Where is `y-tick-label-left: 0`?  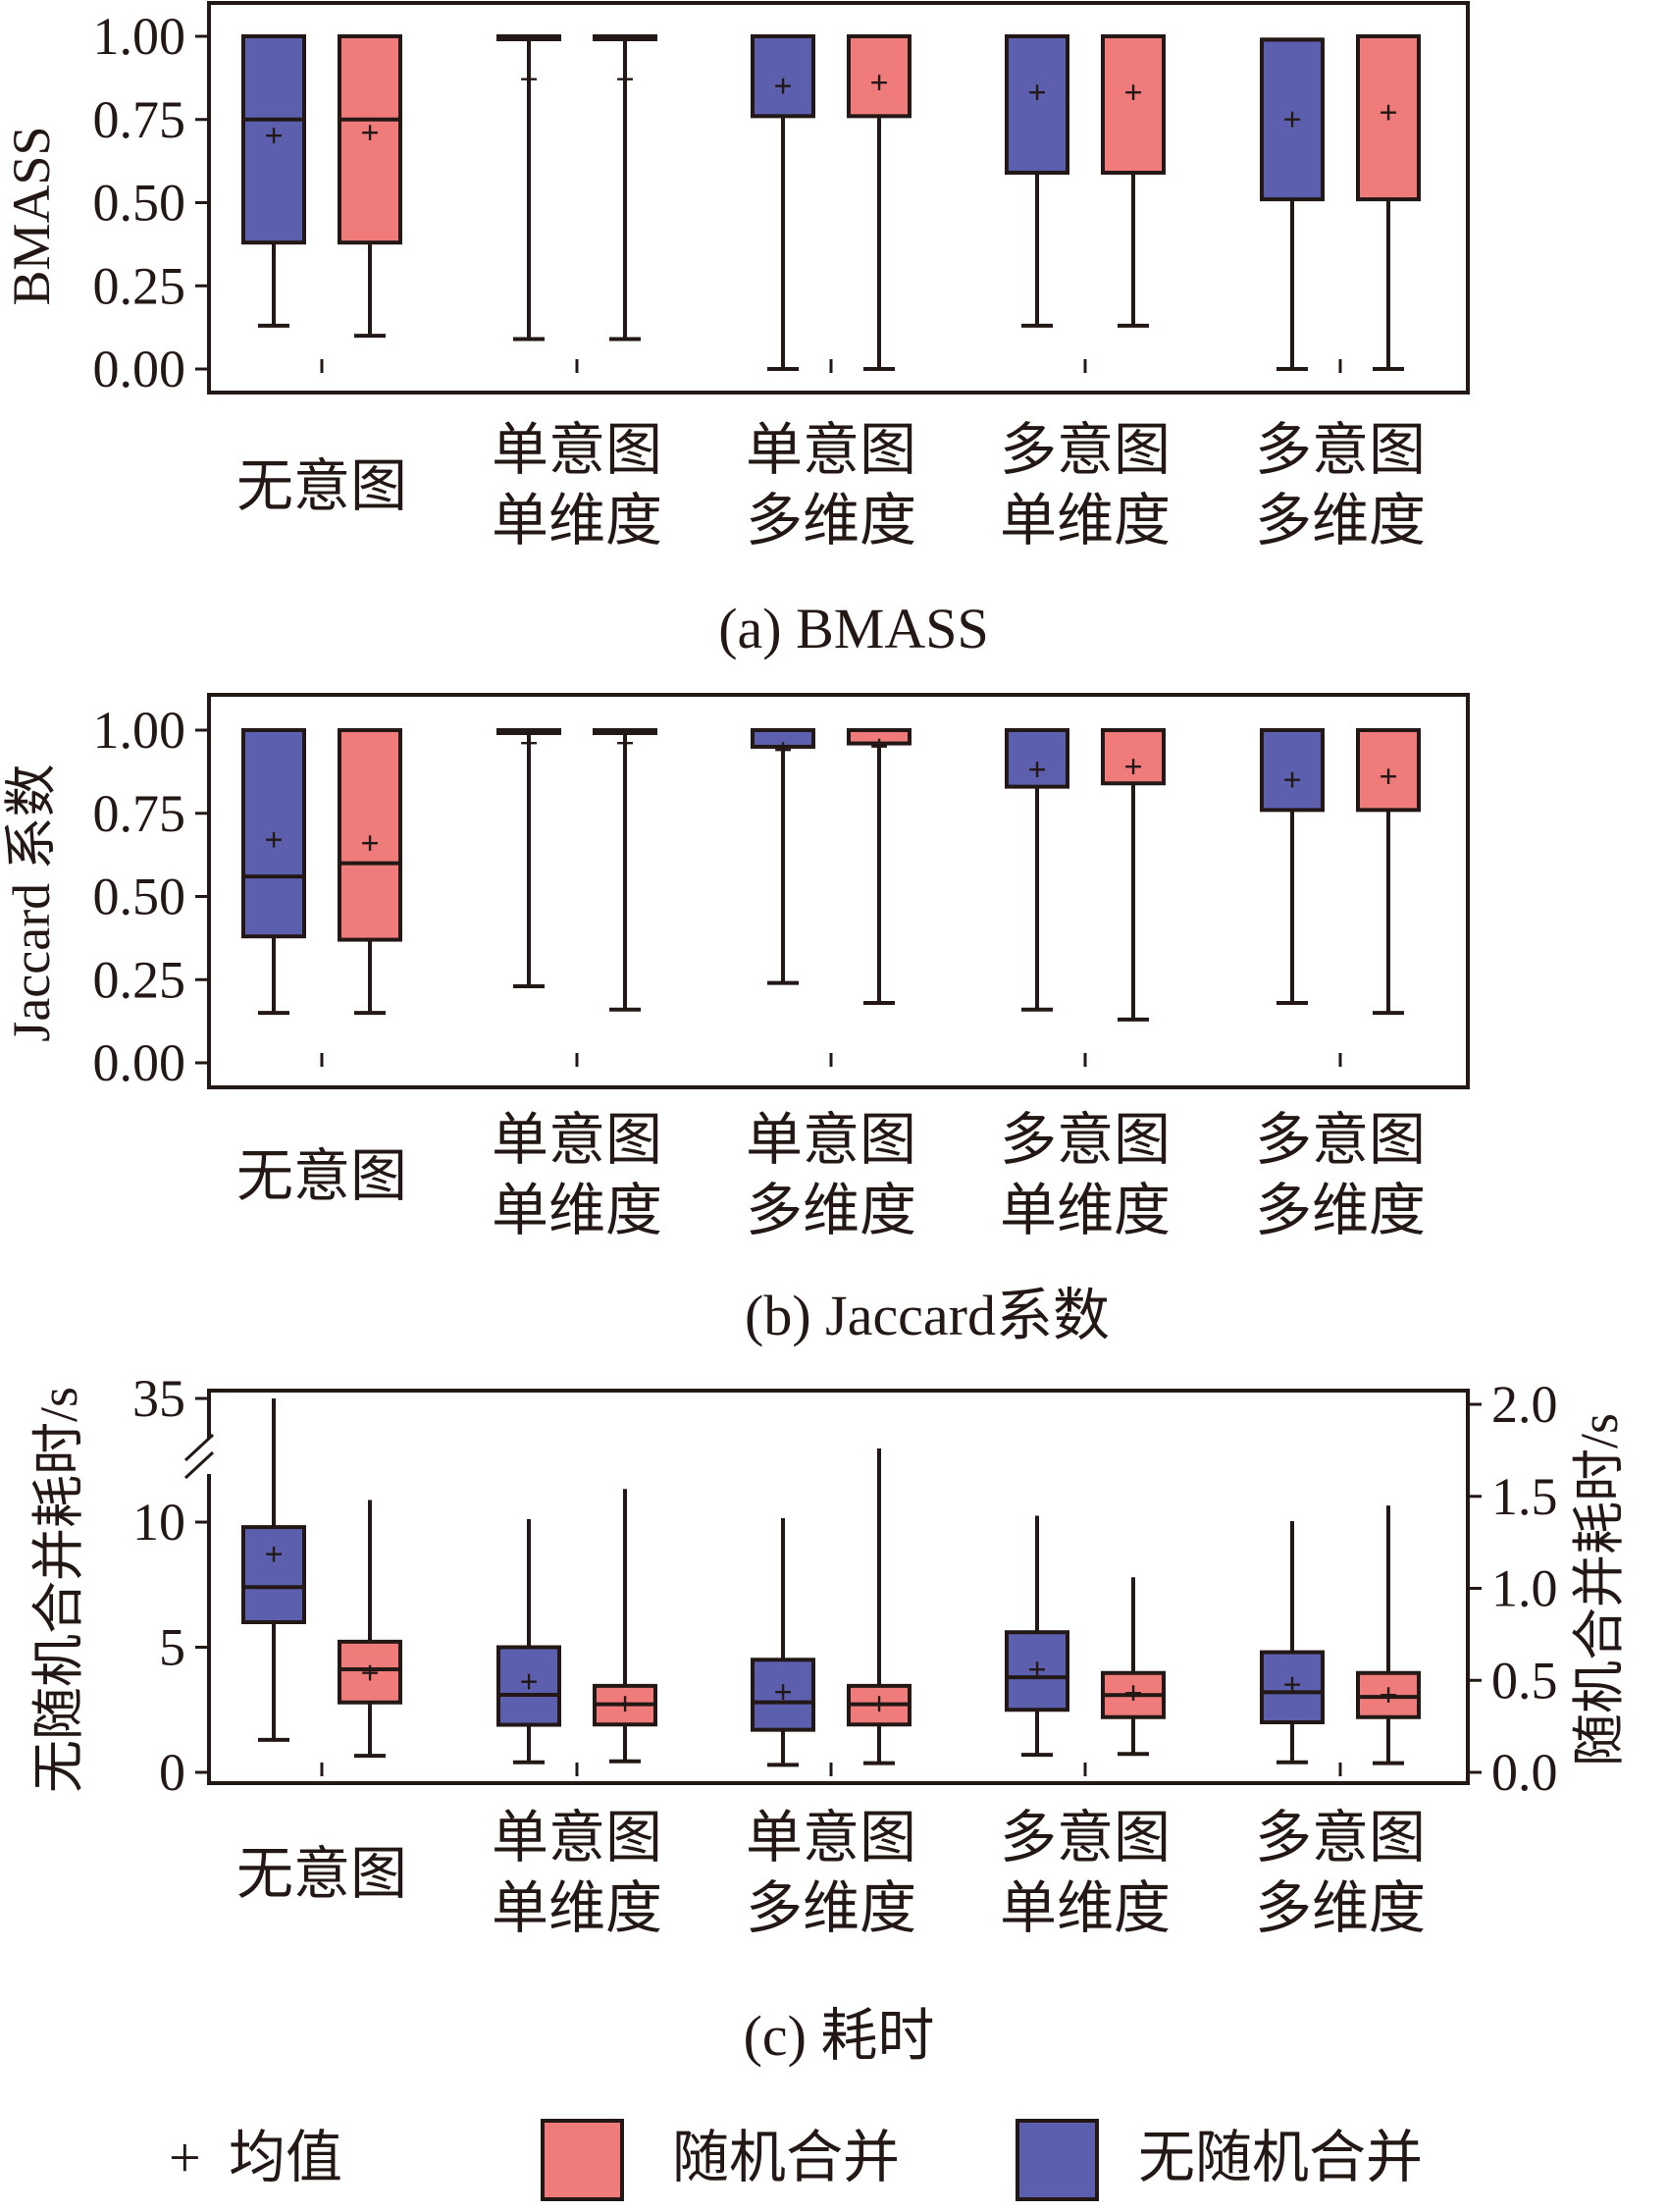
y-tick-label-left: 0 is located at coordinates (172, 1772).